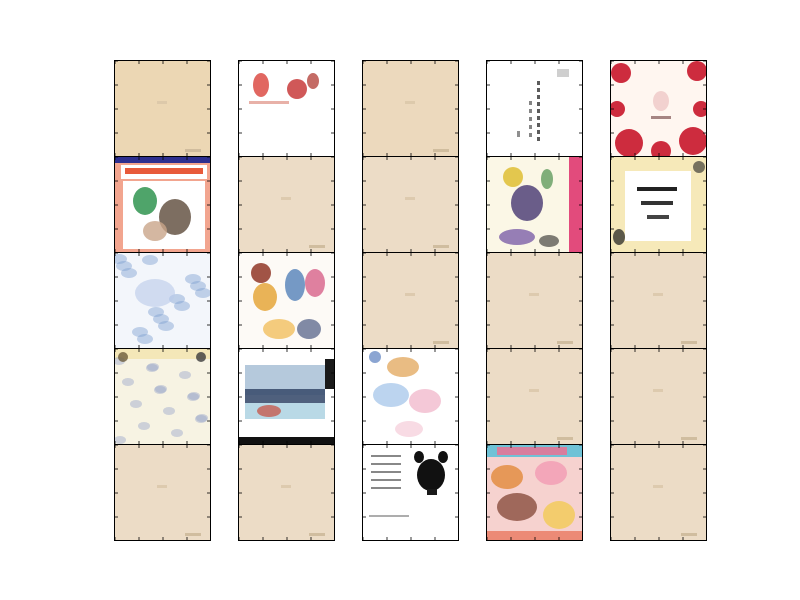  I want to click on thumbnail-image-text-vertical, so click(534, 108).